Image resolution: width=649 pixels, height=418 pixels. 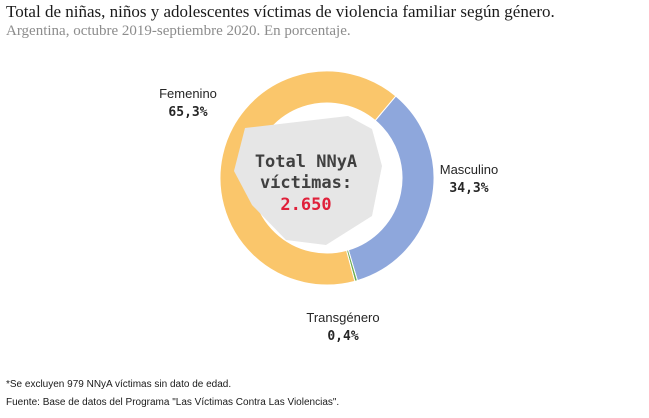 What do you see at coordinates (306, 183) in the screenshot?
I see `center-line-2: víctimas:` at bounding box center [306, 183].